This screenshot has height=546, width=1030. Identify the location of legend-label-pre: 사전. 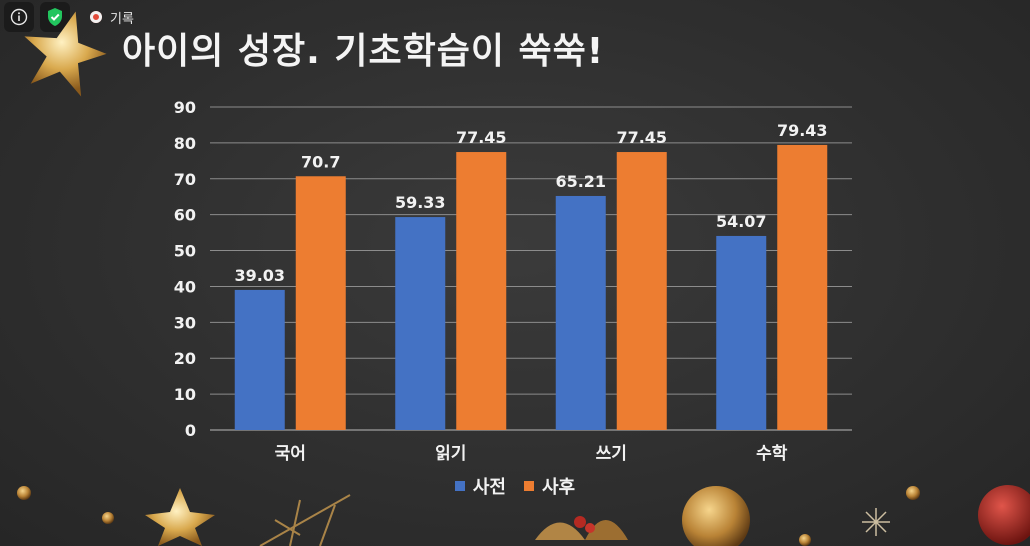
(489, 487).